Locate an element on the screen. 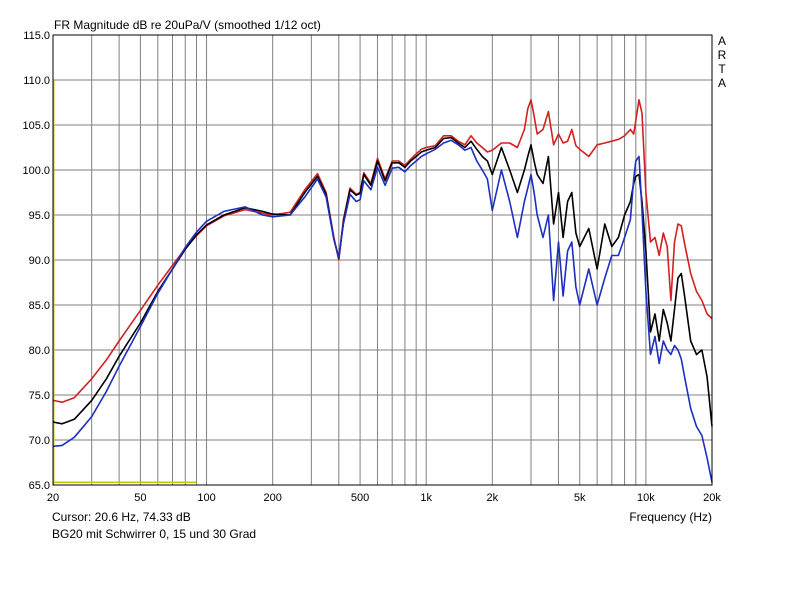 The width and height of the screenshot is (800, 600). x-tick-label: 500 is located at coordinates (360, 498).